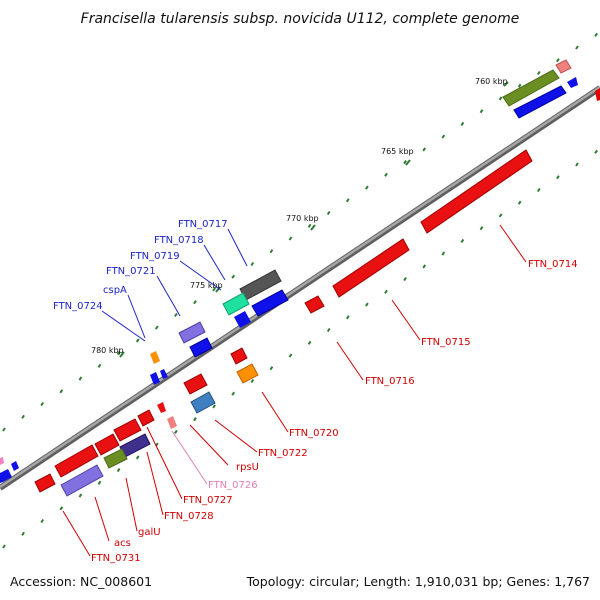  What do you see at coordinates (247, 373) in the screenshot?
I see `gene-block-orange` at bounding box center [247, 373].